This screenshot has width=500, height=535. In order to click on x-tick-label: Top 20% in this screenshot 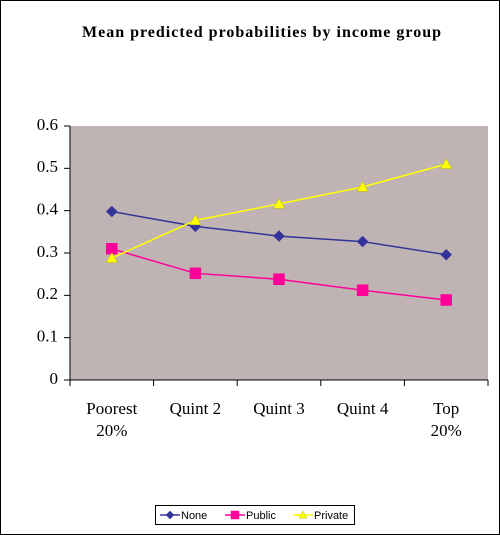, I will do `click(446, 419)`.